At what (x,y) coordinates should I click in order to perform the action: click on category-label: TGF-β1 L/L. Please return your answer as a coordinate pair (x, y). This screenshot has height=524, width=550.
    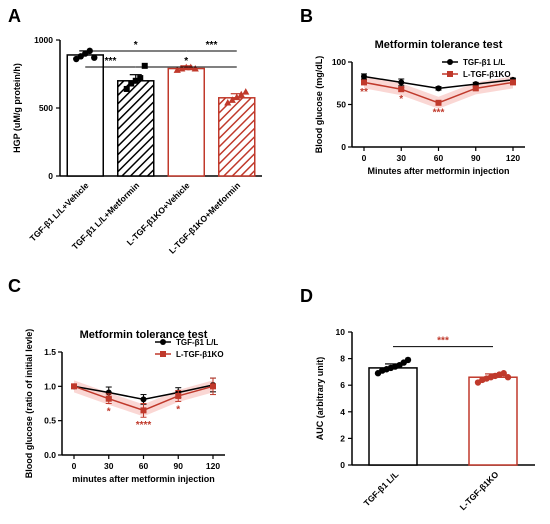
    Looking at the image, I should click on (381, 488).